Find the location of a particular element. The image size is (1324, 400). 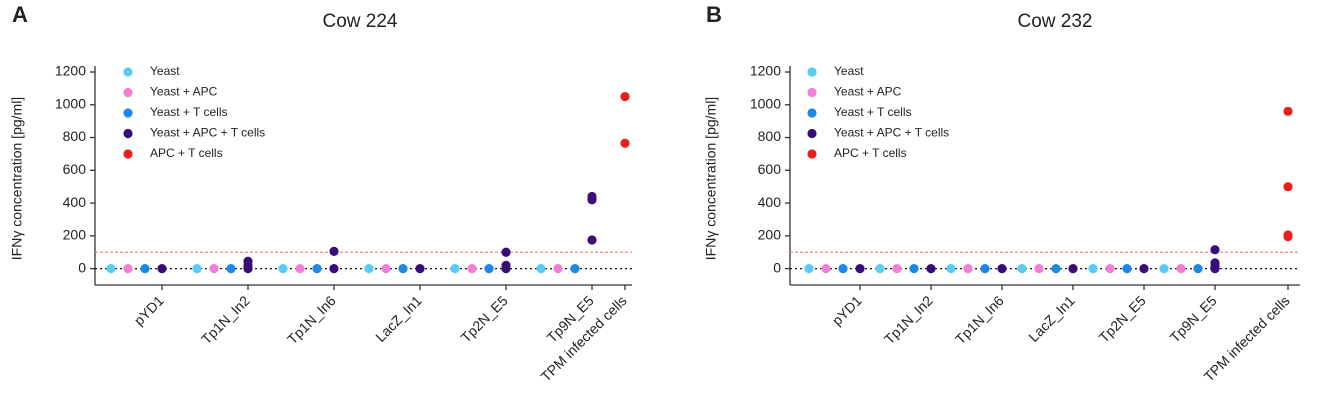

chart-title: Cow 224 is located at coordinates (360, 21).